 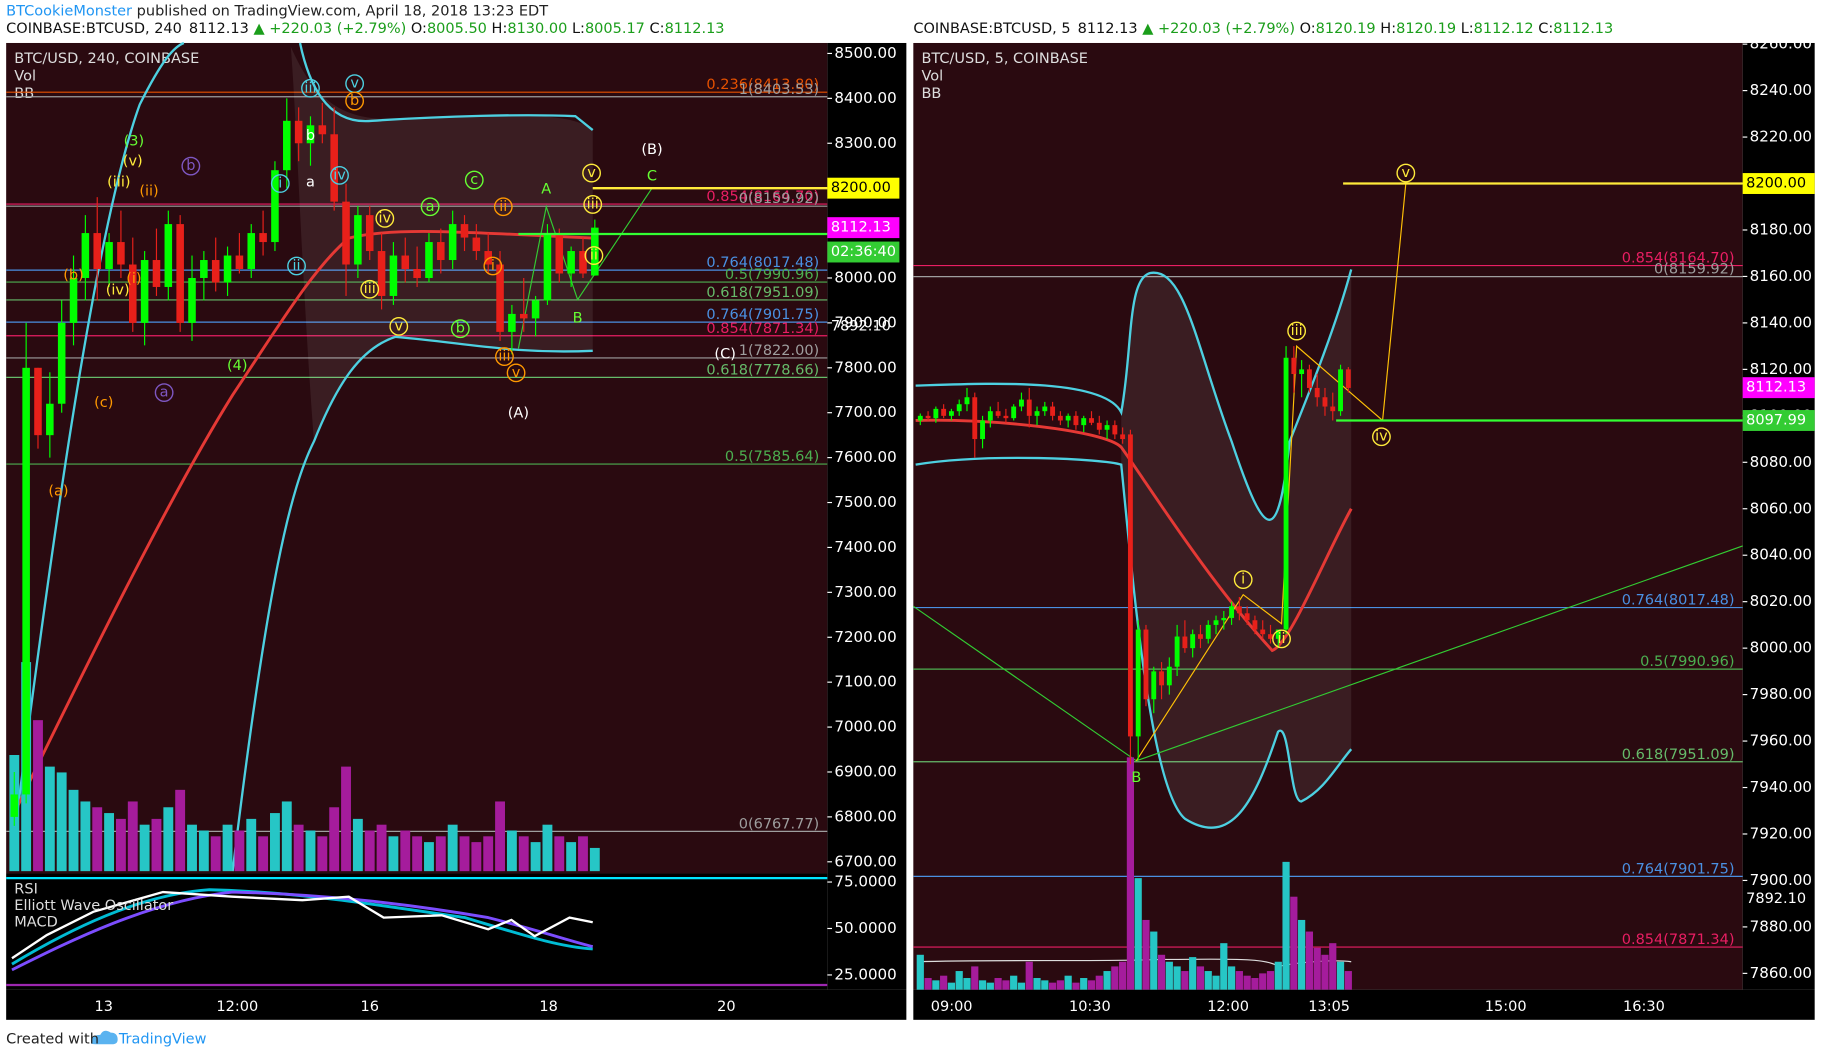 What do you see at coordinates (865, 727) in the screenshot?
I see `y-tick-label: 7000.00` at bounding box center [865, 727].